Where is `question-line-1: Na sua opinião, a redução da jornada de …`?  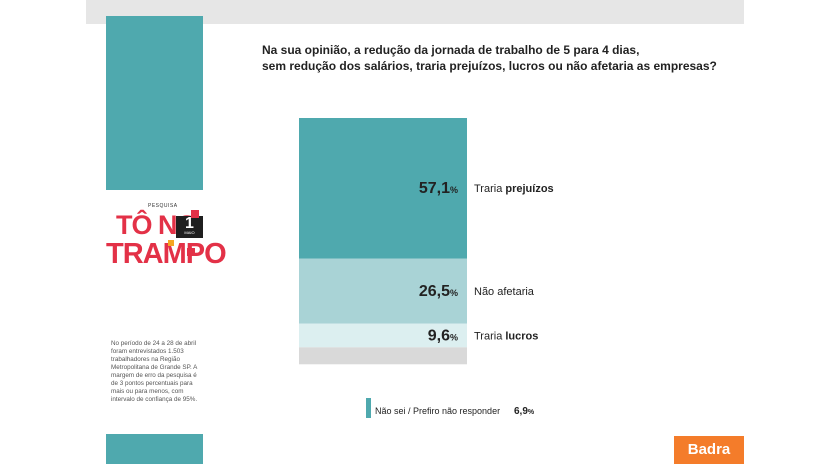 question-line-1: Na sua opinião, a redução da jornada de … is located at coordinates (451, 50).